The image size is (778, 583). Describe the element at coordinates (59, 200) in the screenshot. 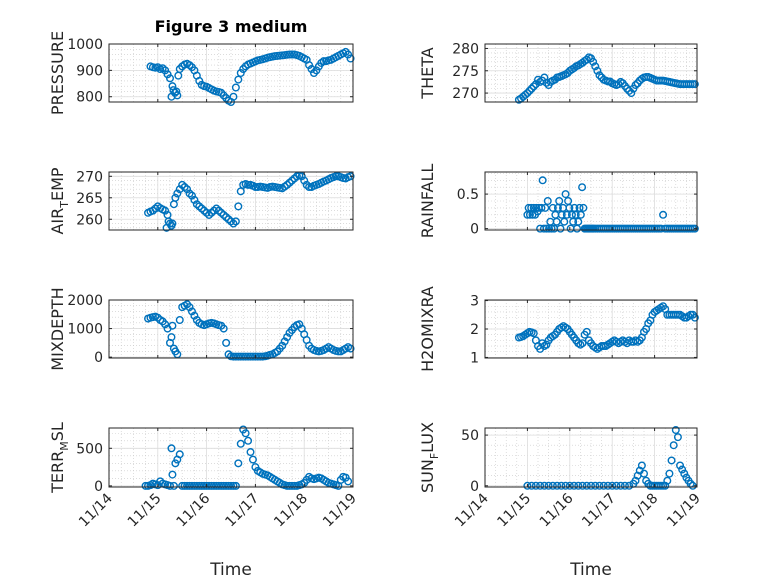

I see `y-axis-label: AIRTEMP` at that location.